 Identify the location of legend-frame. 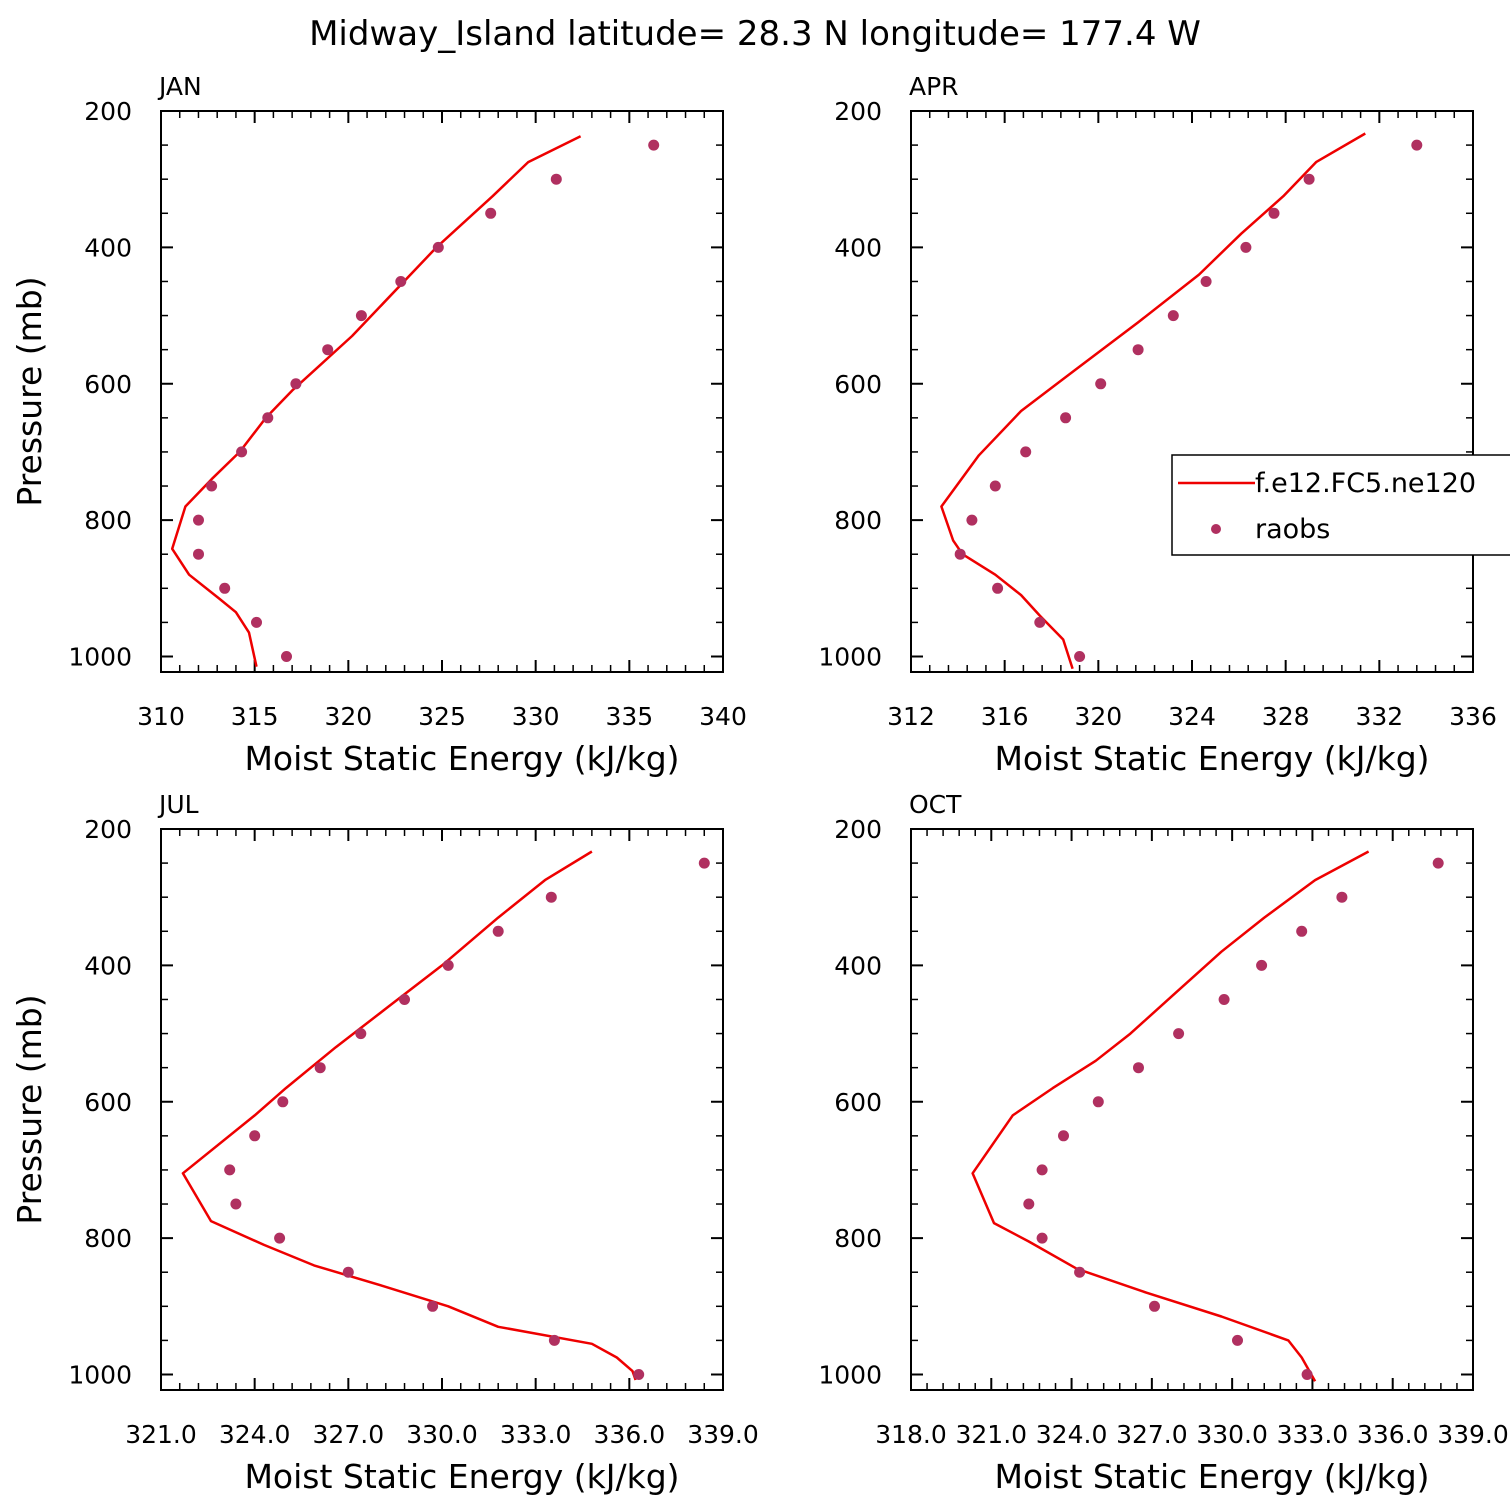
(1340, 505).